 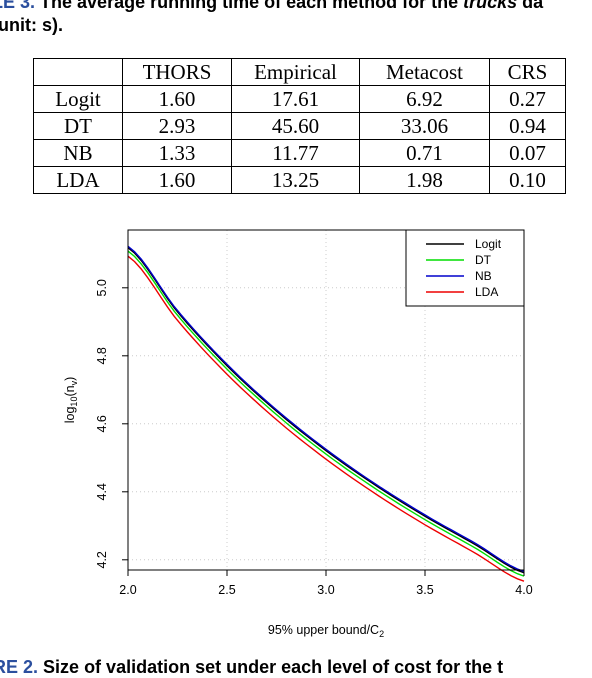 What do you see at coordinates (424, 180) in the screenshot?
I see `table-cell: 1.98` at bounding box center [424, 180].